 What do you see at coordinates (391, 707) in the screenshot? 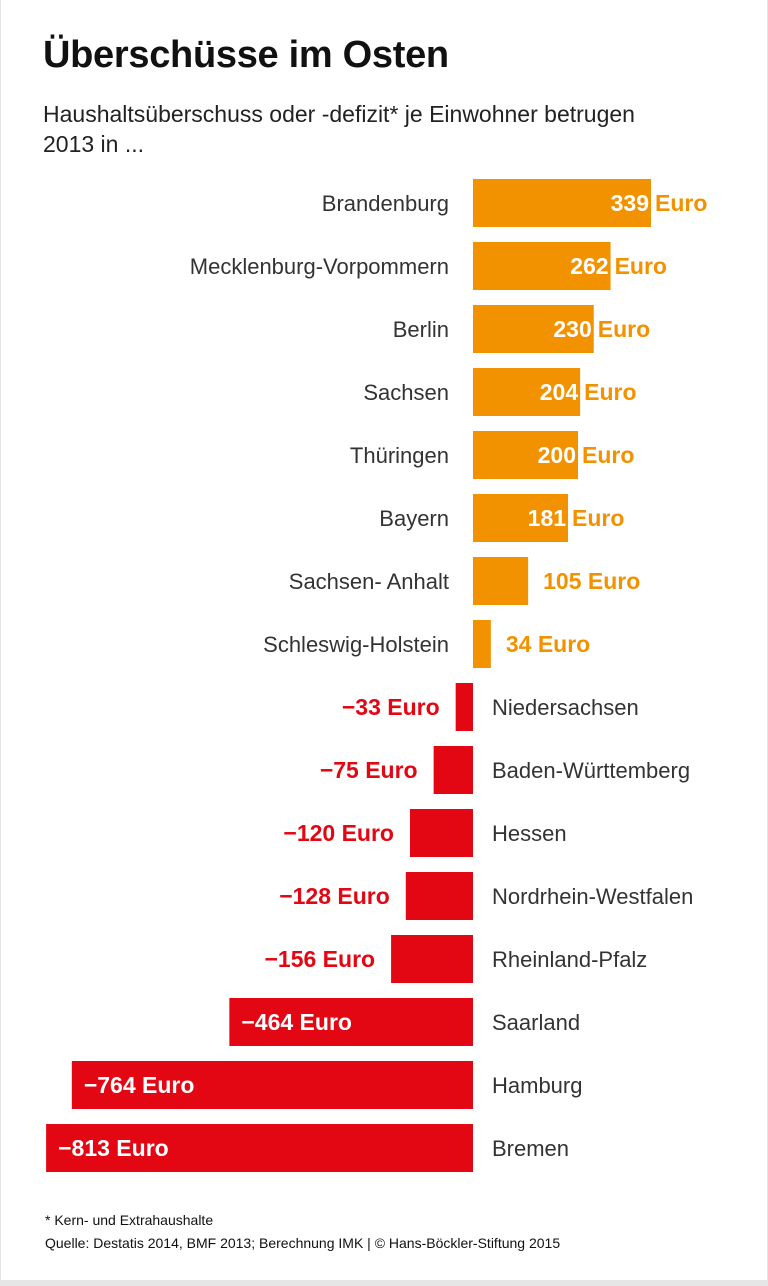
I see `data-label: −33 Euro` at bounding box center [391, 707].